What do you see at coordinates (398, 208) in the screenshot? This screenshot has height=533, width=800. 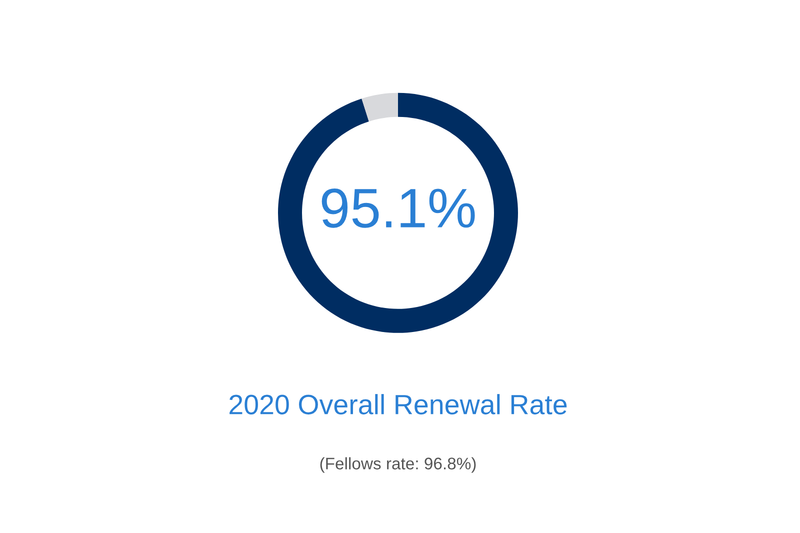 I see `data-label: 95.1%` at bounding box center [398, 208].